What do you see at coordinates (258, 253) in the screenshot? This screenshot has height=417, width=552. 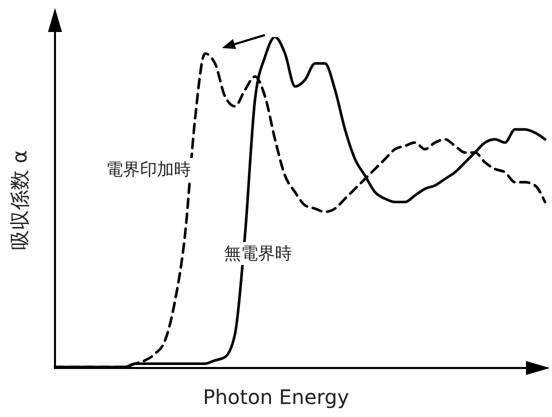 I see `series-label: 無電界時` at bounding box center [258, 253].